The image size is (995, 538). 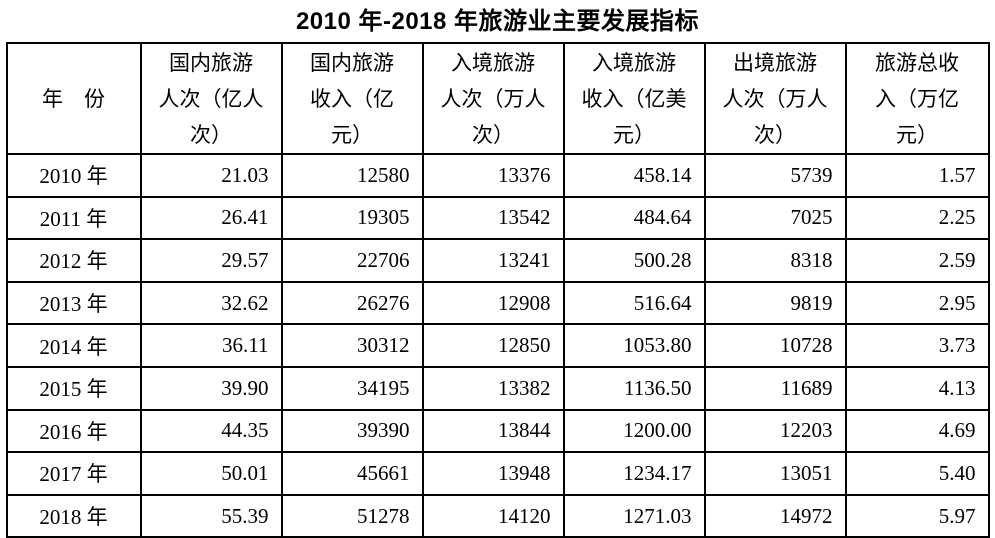 What do you see at coordinates (352, 388) in the screenshot?
I see `value-cell: 34195` at bounding box center [352, 388].